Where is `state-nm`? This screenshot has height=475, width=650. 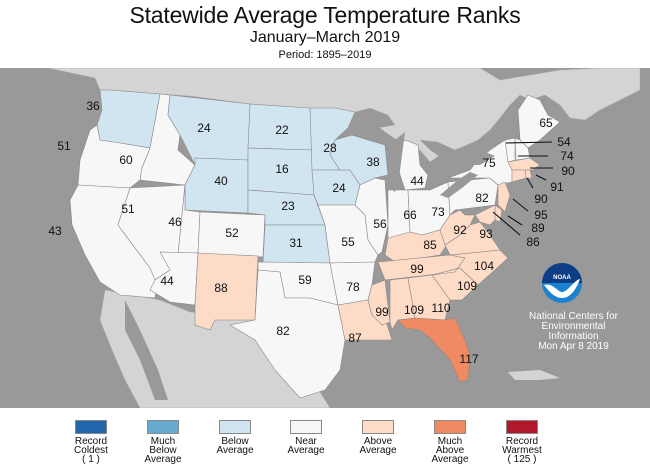
state-nm is located at coordinates (226, 291).